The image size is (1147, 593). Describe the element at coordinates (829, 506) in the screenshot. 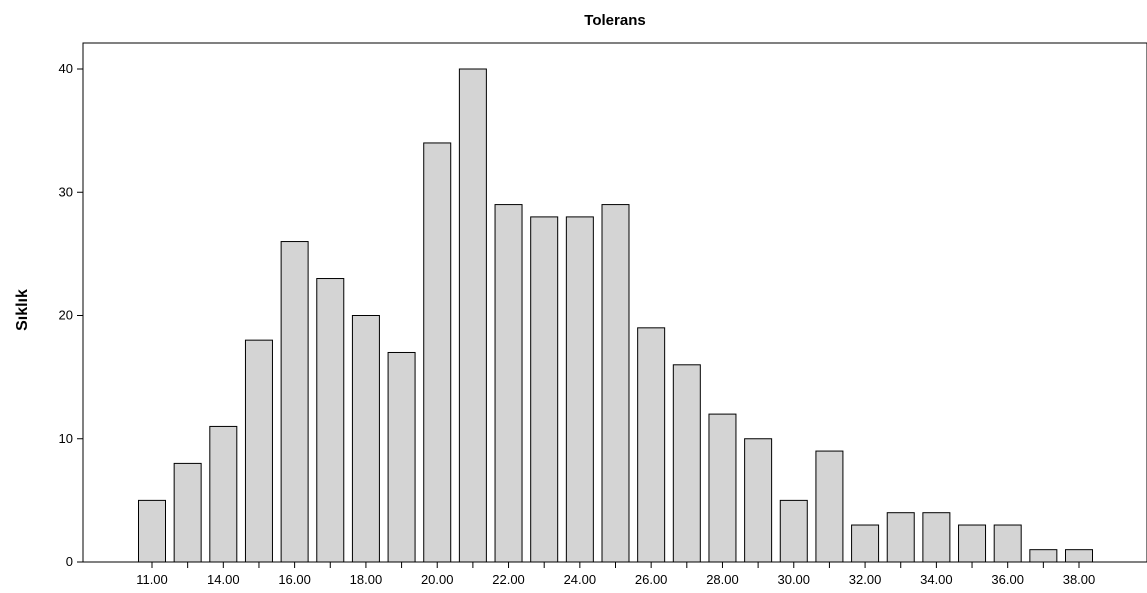

I see `bar-31.00` at that location.